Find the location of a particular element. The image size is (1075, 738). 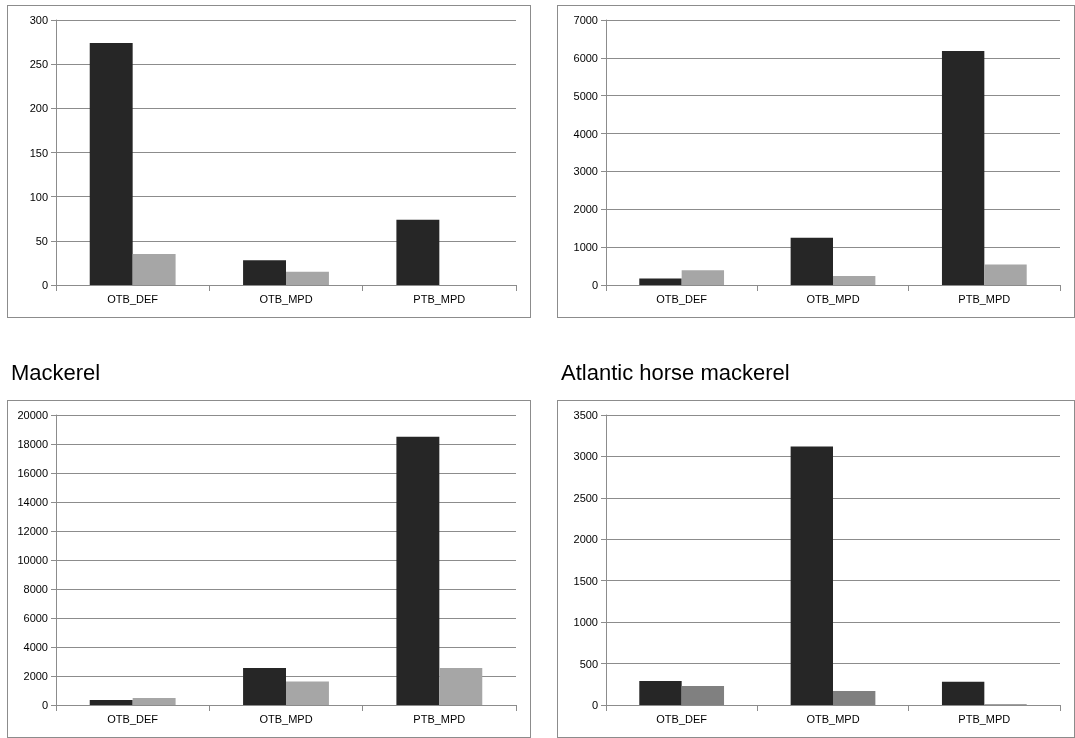

y-tick-label: 2500 is located at coordinates (585, 497).